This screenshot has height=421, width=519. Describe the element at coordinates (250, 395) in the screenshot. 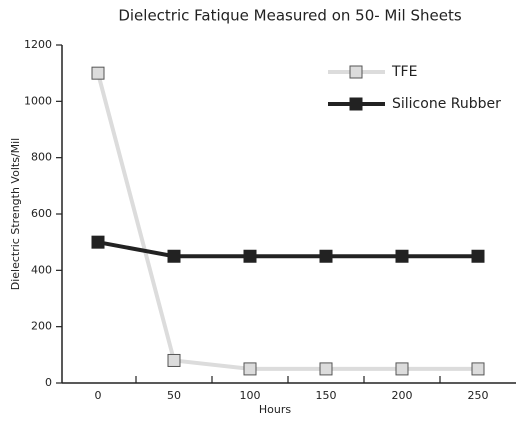

I see `x-tick-label: 100` at that location.